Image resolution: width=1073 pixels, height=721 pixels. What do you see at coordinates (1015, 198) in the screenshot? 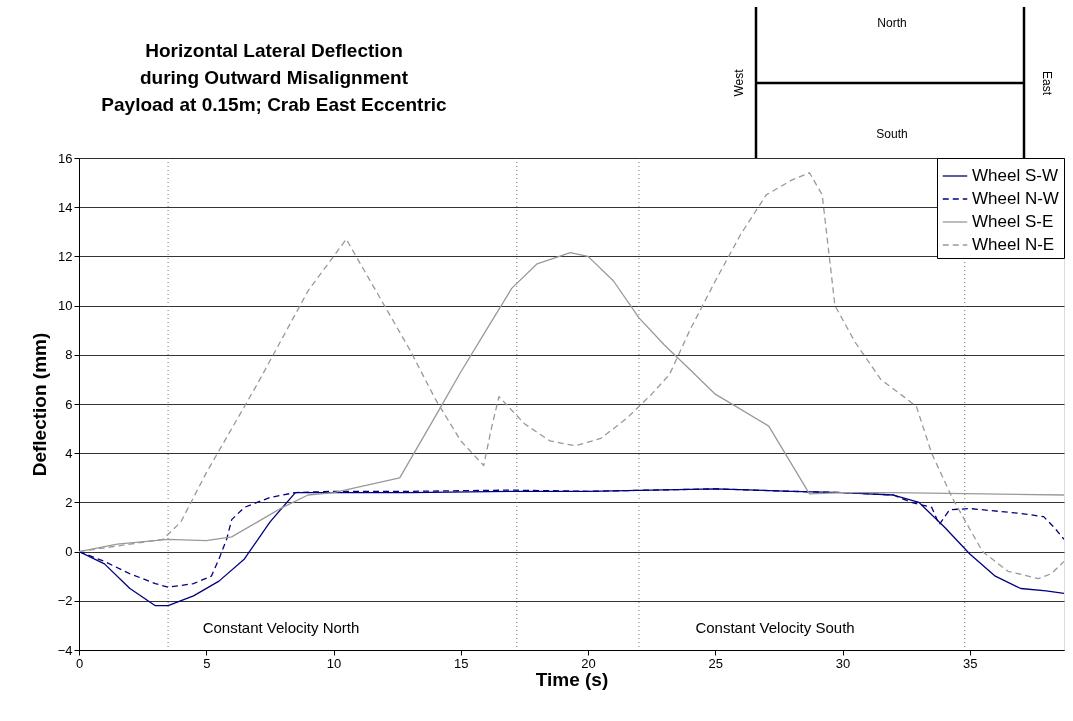
I see `legend-label: Wheel N-W` at bounding box center [1015, 198].